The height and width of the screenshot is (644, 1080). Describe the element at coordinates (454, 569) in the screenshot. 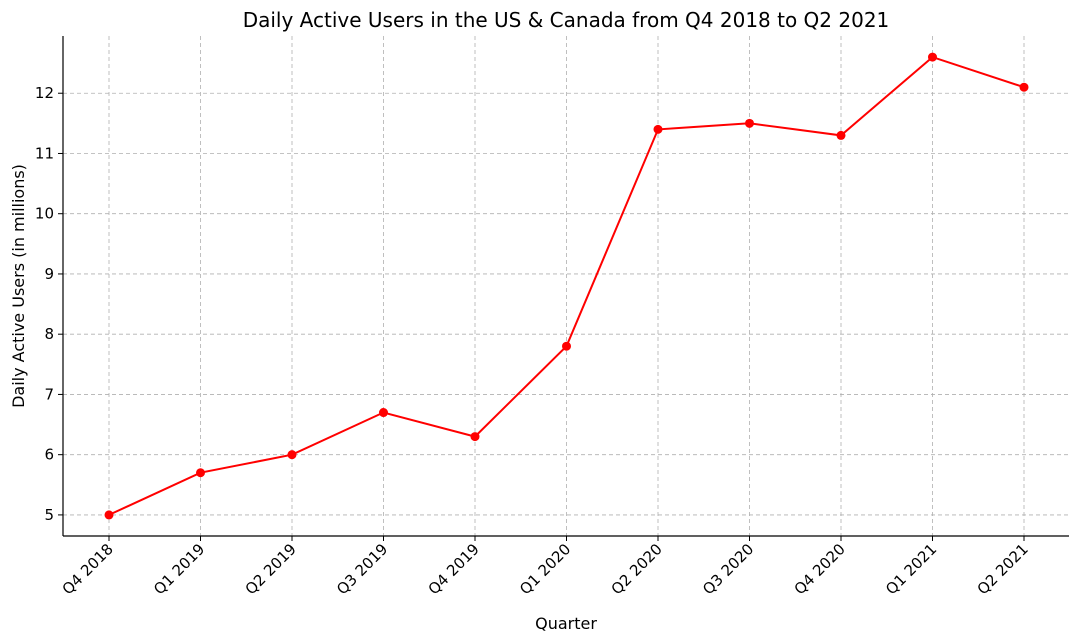

I see `x-tick-label: Q4 2019` at that location.